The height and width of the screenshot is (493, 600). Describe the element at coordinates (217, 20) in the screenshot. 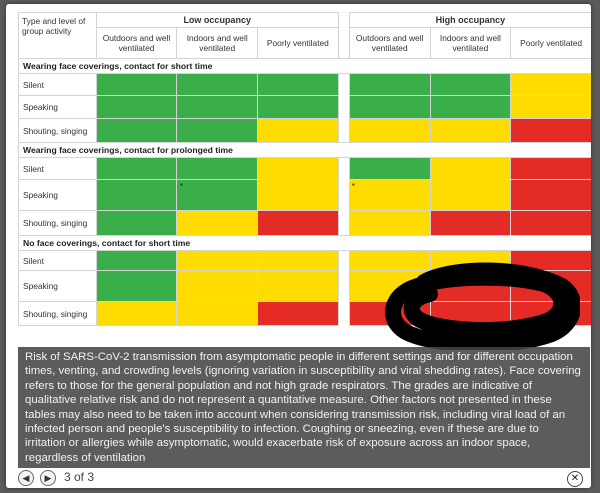

I see `group-header-low: Low occupancy` at that location.